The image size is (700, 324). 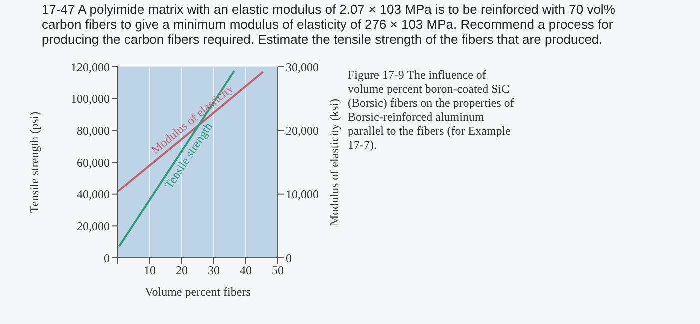 What do you see at coordinates (150, 271) in the screenshot?
I see `x-tick-label: 10` at bounding box center [150, 271].